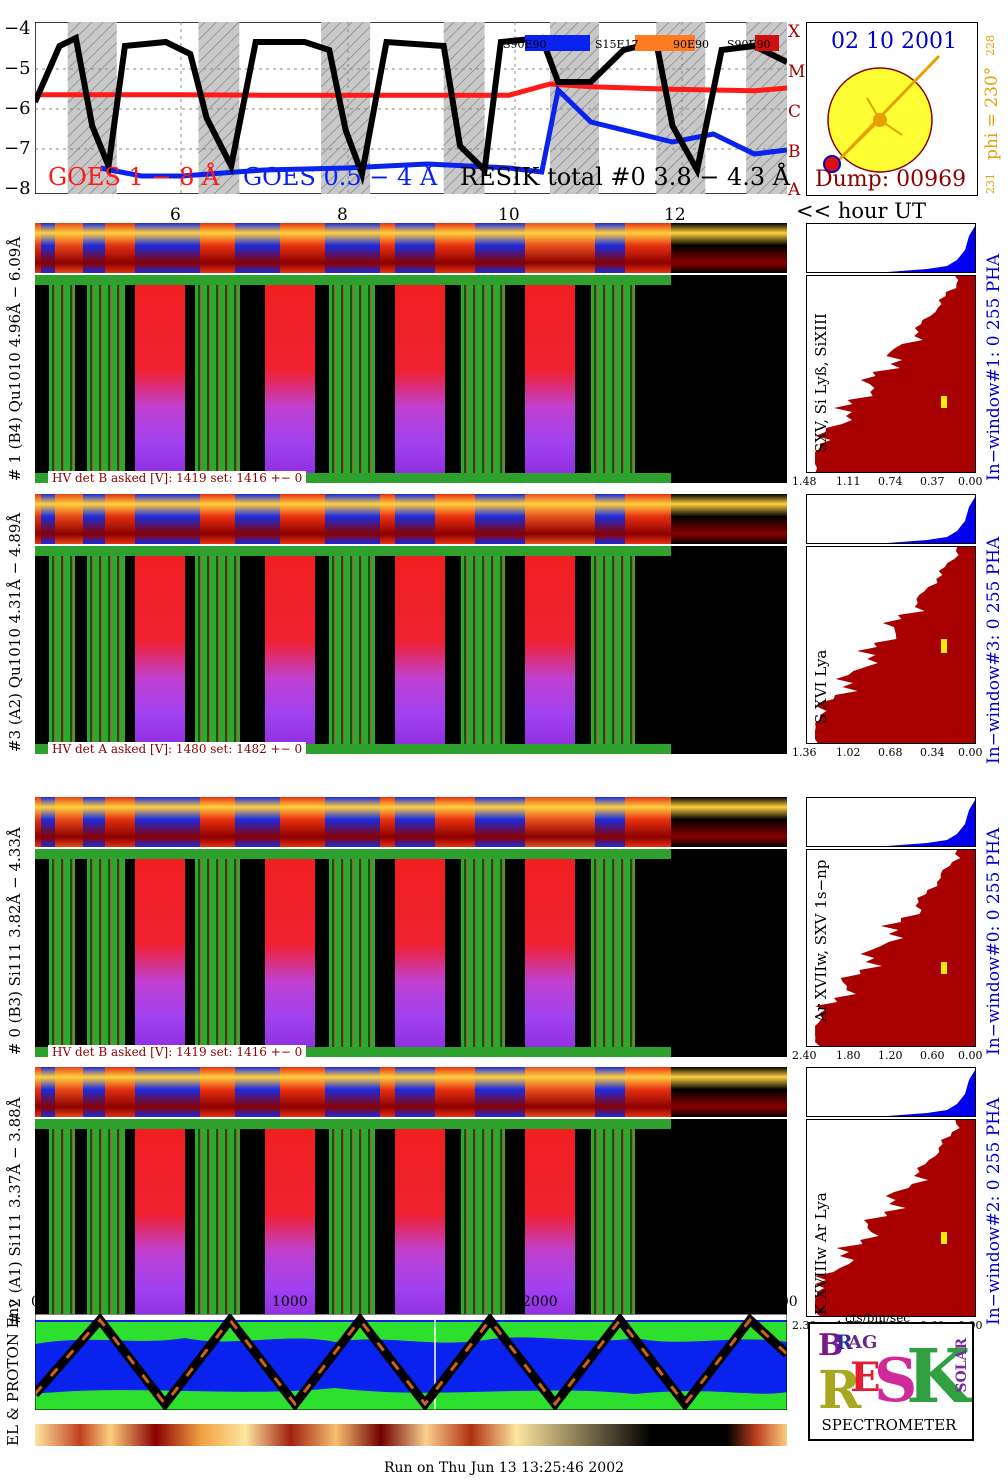 This screenshot has height=1481, width=1008. What do you see at coordinates (894, 1374) in the screenshot?
I see `logo-art: B R AG R E S K SOLAR` at bounding box center [894, 1374].